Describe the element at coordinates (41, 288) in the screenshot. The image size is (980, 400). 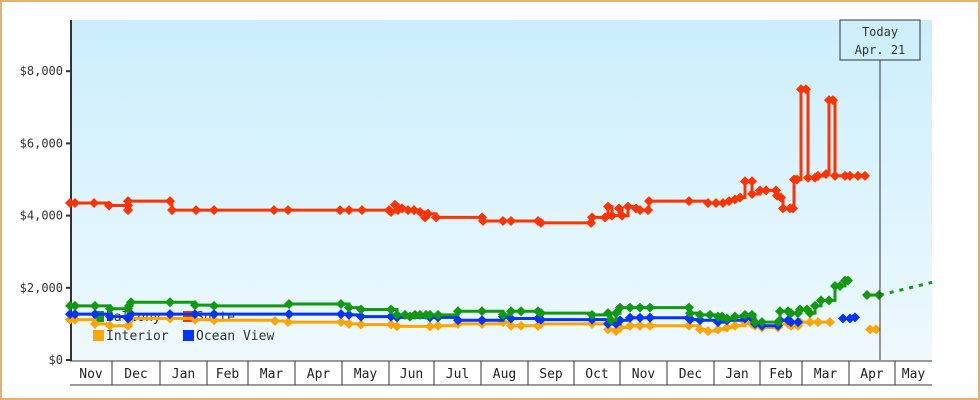
I see `y-tick-label: $2,000` at that location.